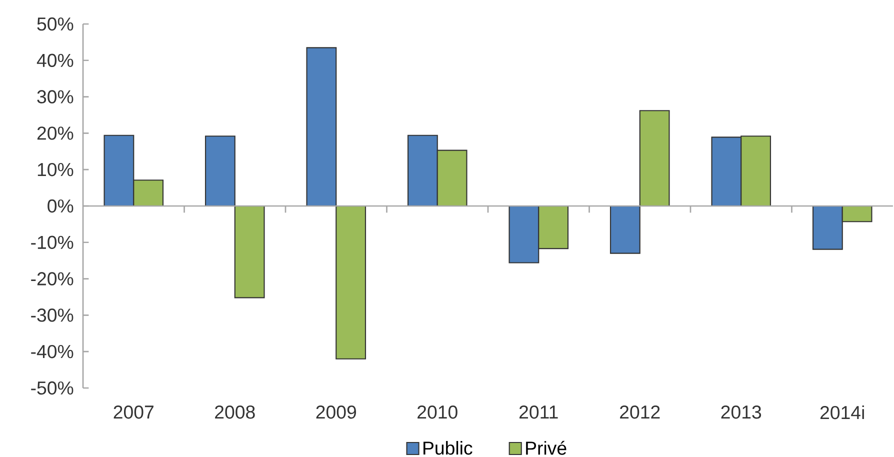 The width and height of the screenshot is (894, 457). Describe the element at coordinates (52, 279) in the screenshot. I see `y-tick-label: -20%` at that location.